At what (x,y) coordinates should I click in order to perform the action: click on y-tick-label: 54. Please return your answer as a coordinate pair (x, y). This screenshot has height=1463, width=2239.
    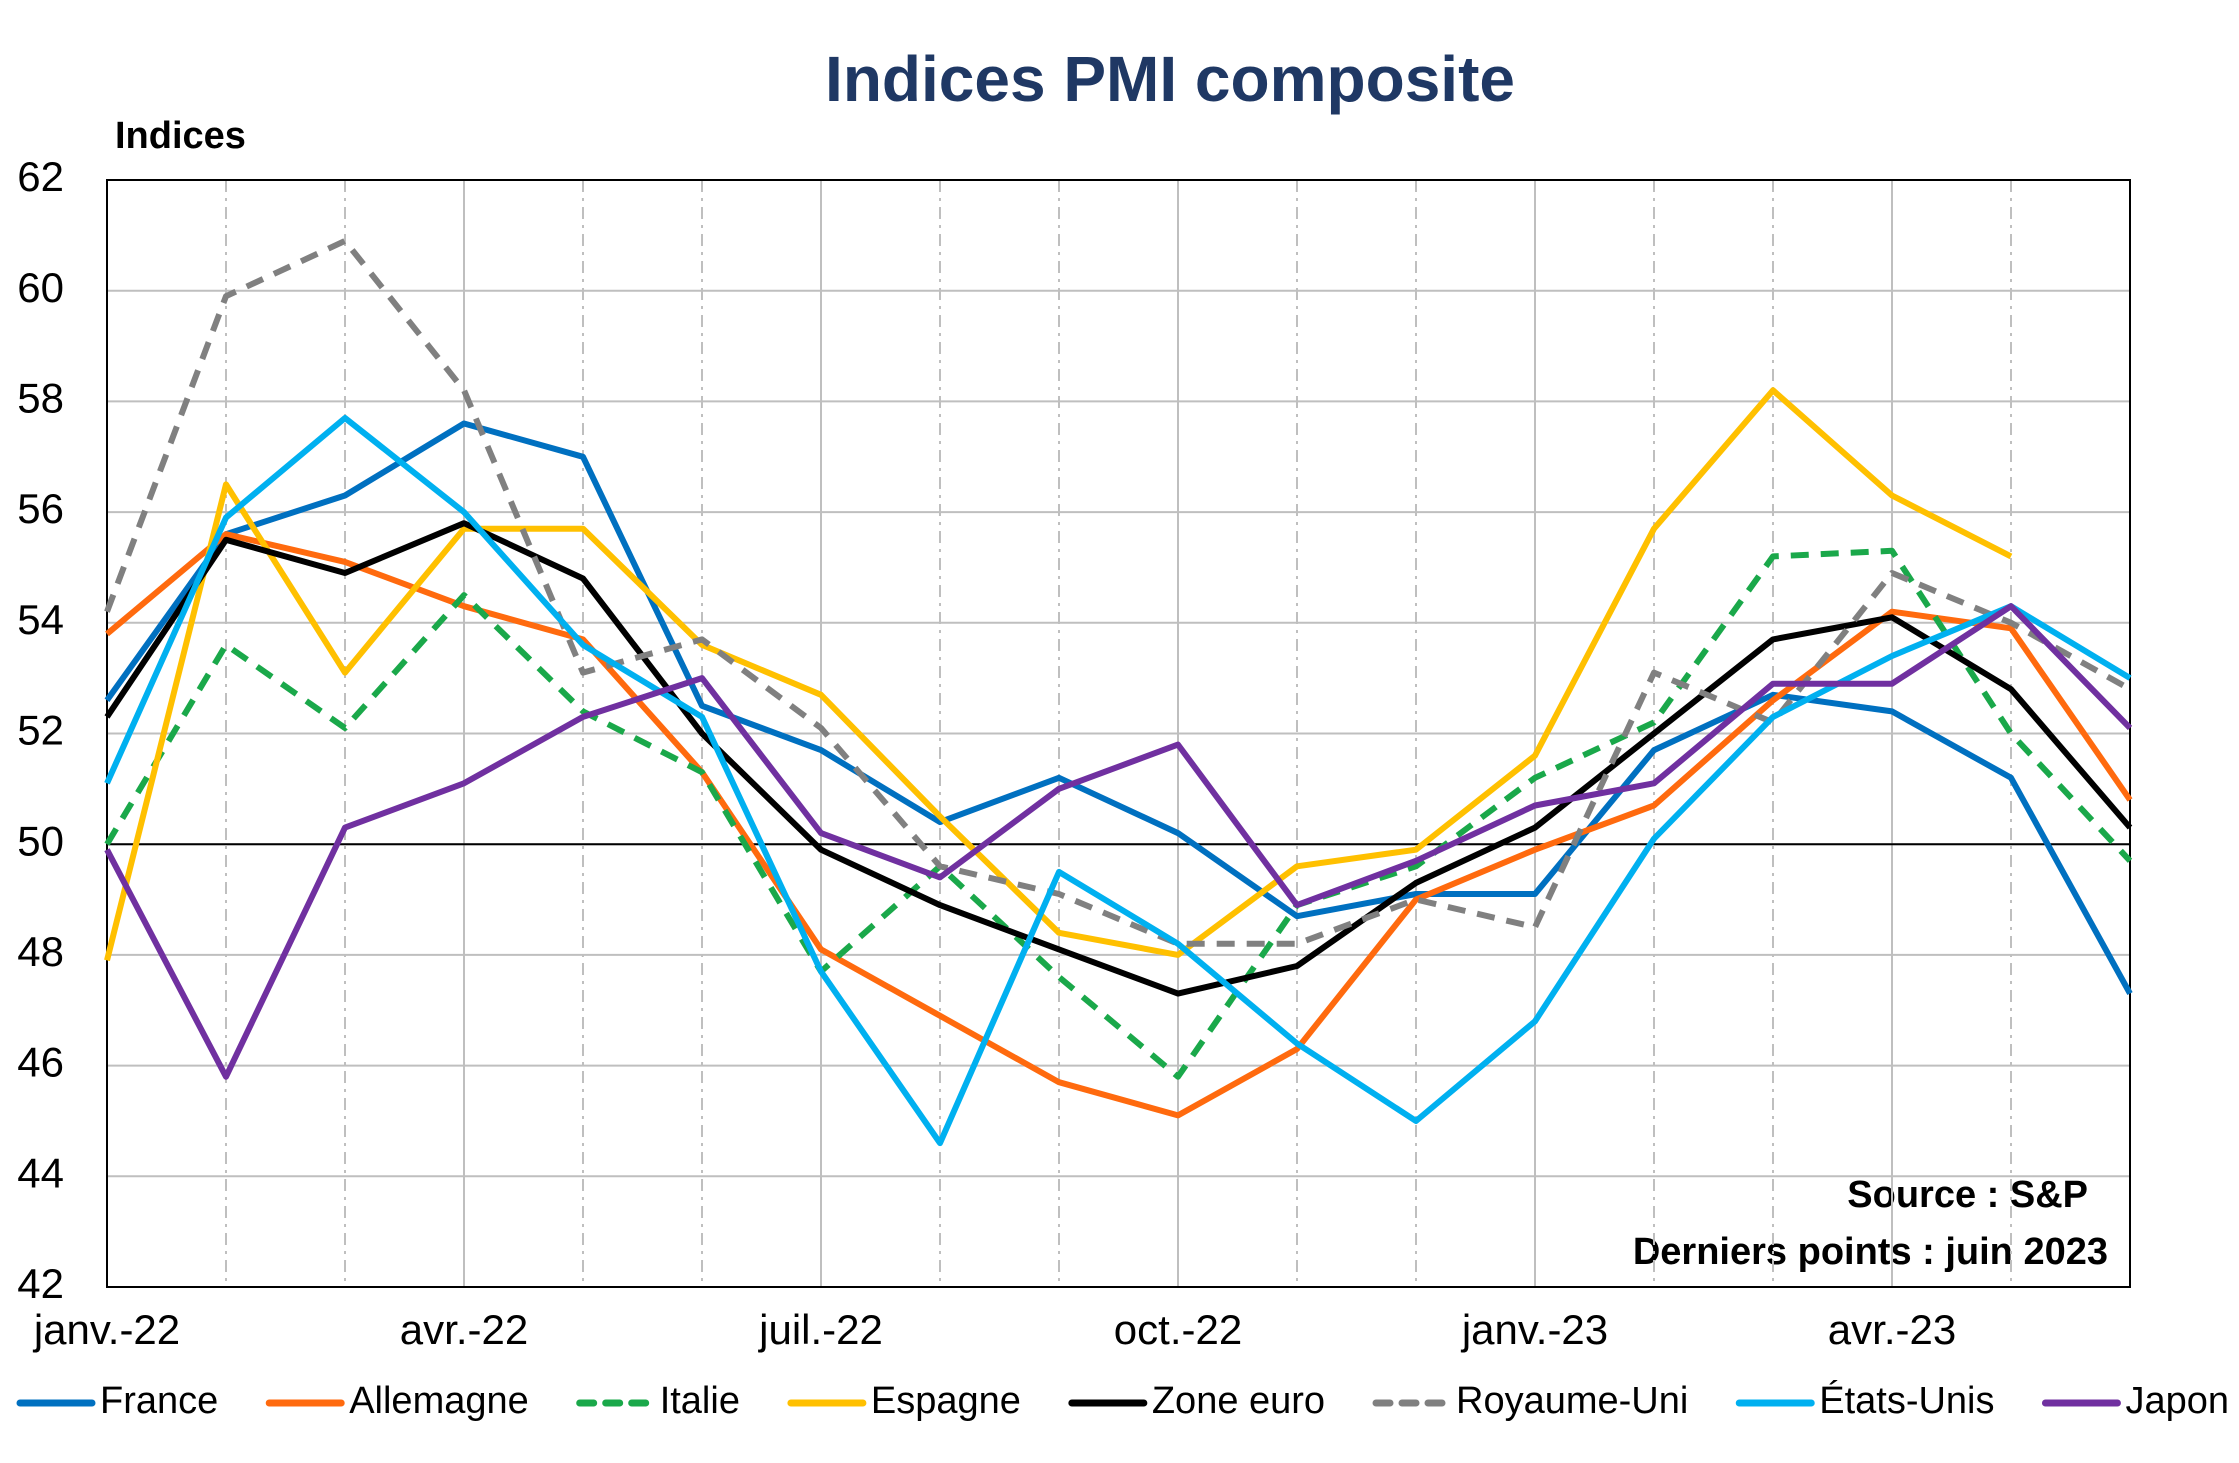
    Looking at the image, I should click on (40, 619).